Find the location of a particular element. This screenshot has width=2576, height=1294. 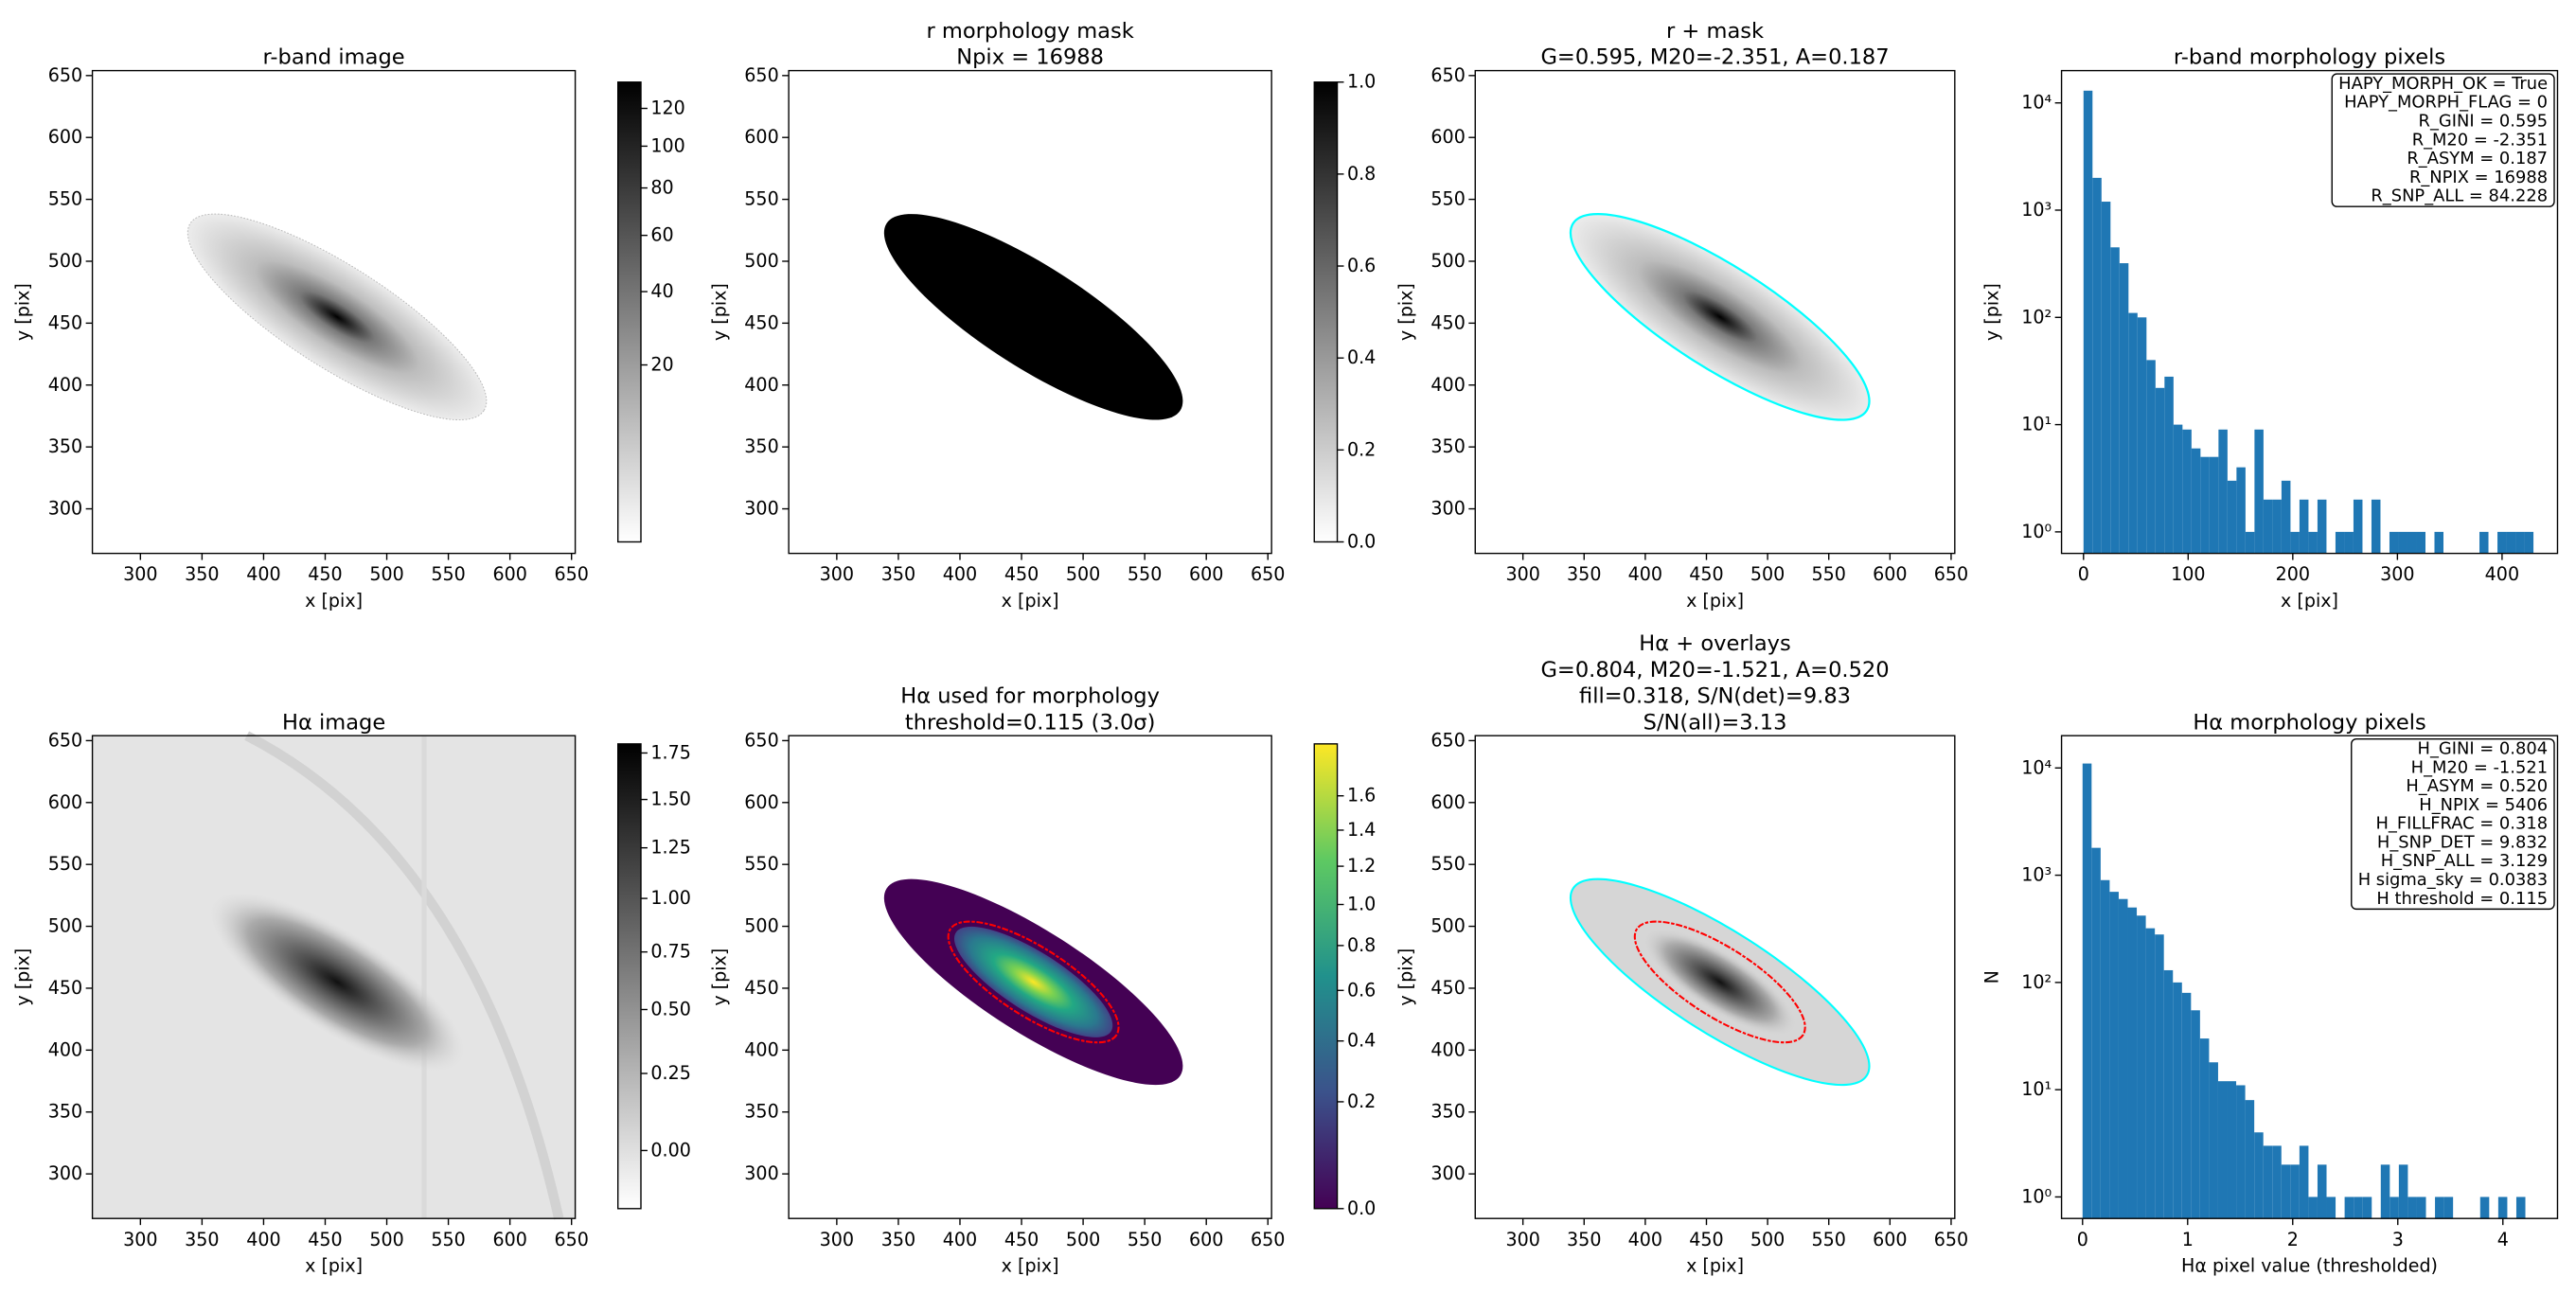

y-tick-label: 10⁰ is located at coordinates (2036, 1196).